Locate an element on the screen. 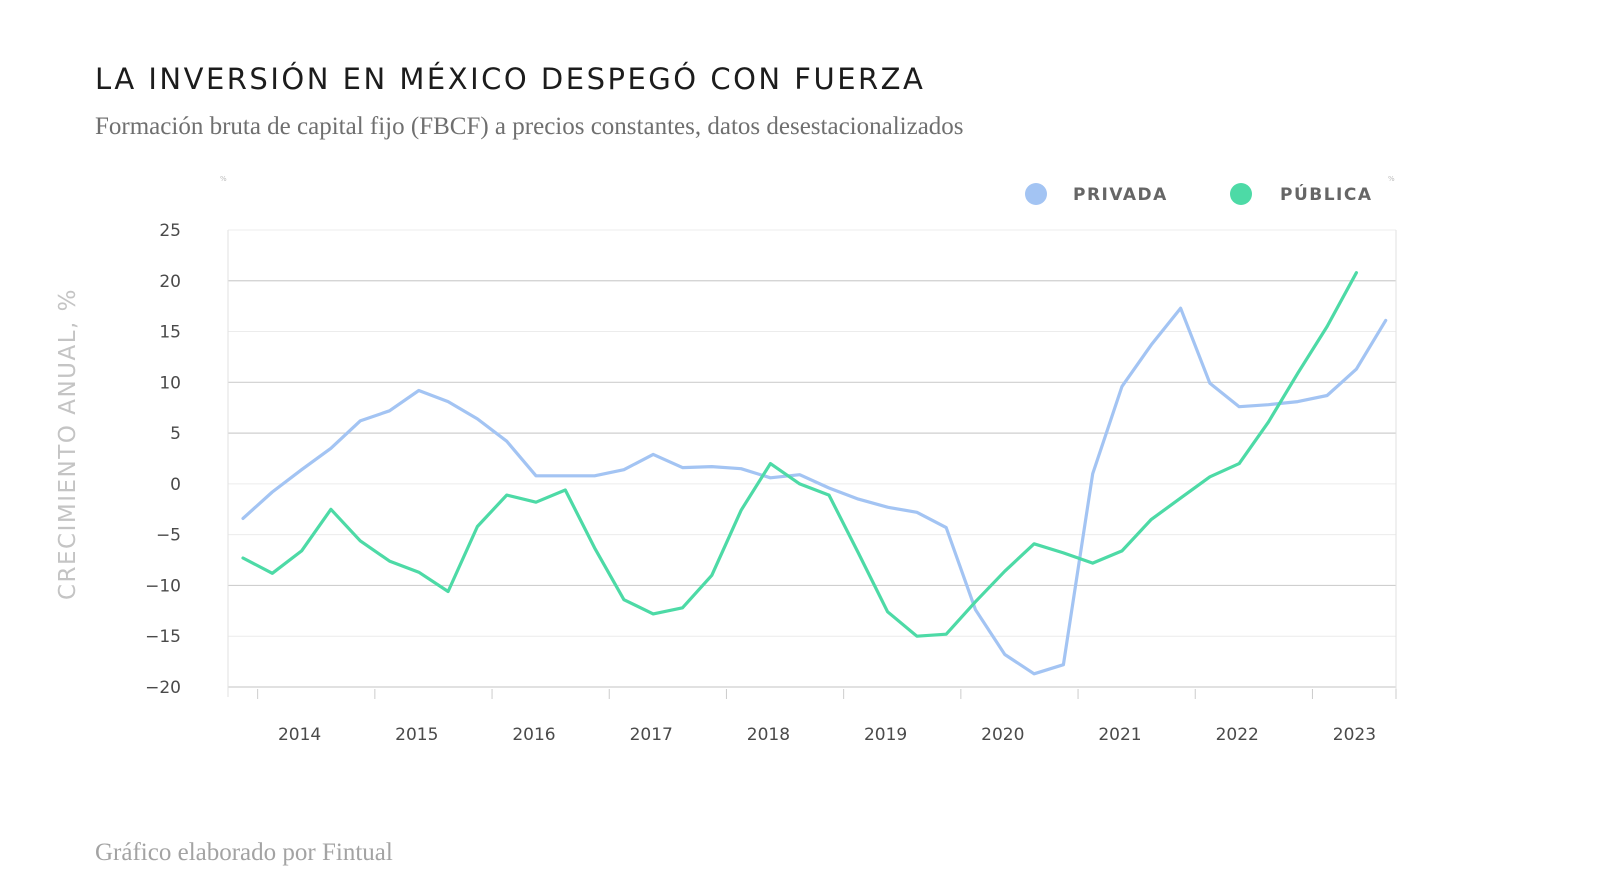 Image resolution: width=1600 pixels, height=892 pixels. y-tick-label: 5 is located at coordinates (175, 434).